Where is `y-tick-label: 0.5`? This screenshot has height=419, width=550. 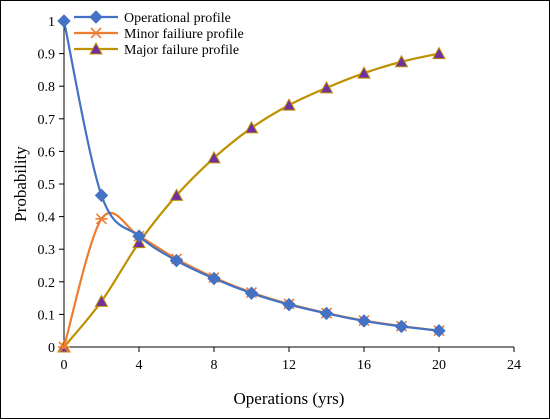 y-tick-label: 0.5 is located at coordinates (47, 185).